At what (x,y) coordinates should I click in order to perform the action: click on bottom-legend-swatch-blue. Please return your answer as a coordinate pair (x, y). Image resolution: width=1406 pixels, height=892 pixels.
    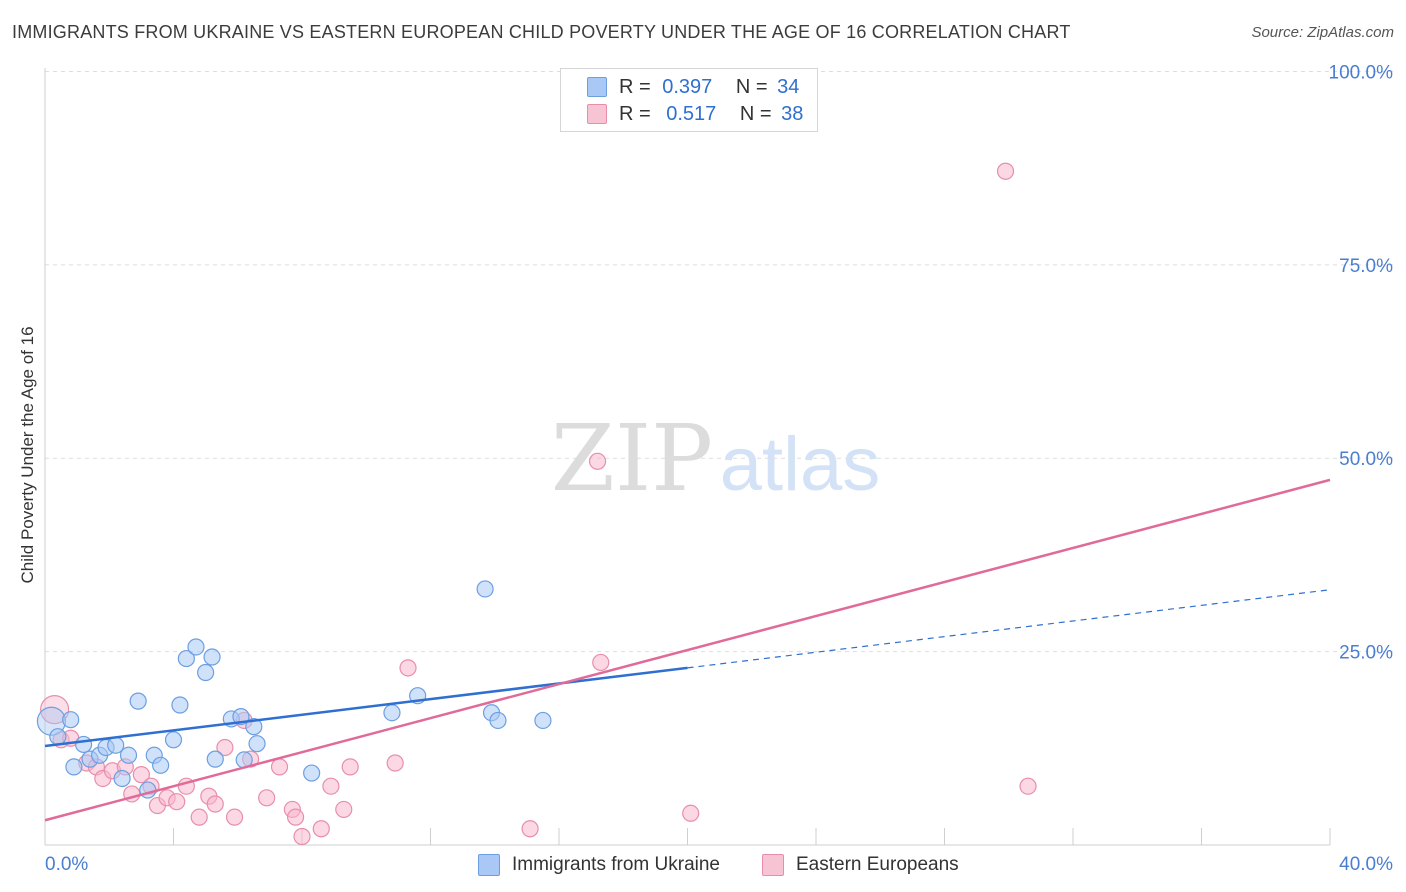
    Looking at the image, I should click on (489, 865).